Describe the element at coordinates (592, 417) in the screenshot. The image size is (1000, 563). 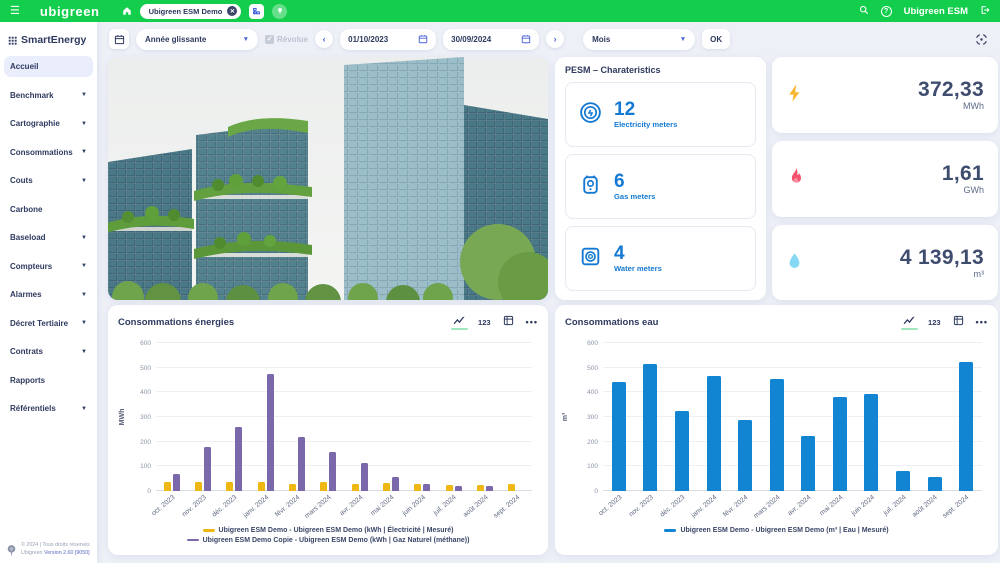
I see `y-axis-tick: 300` at that location.